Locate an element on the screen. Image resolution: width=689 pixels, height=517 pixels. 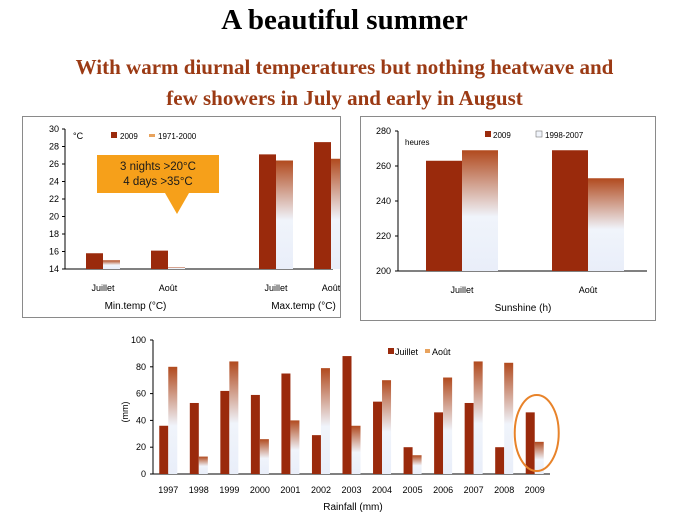
legend-label-2009: 2009 is located at coordinates (129, 136).